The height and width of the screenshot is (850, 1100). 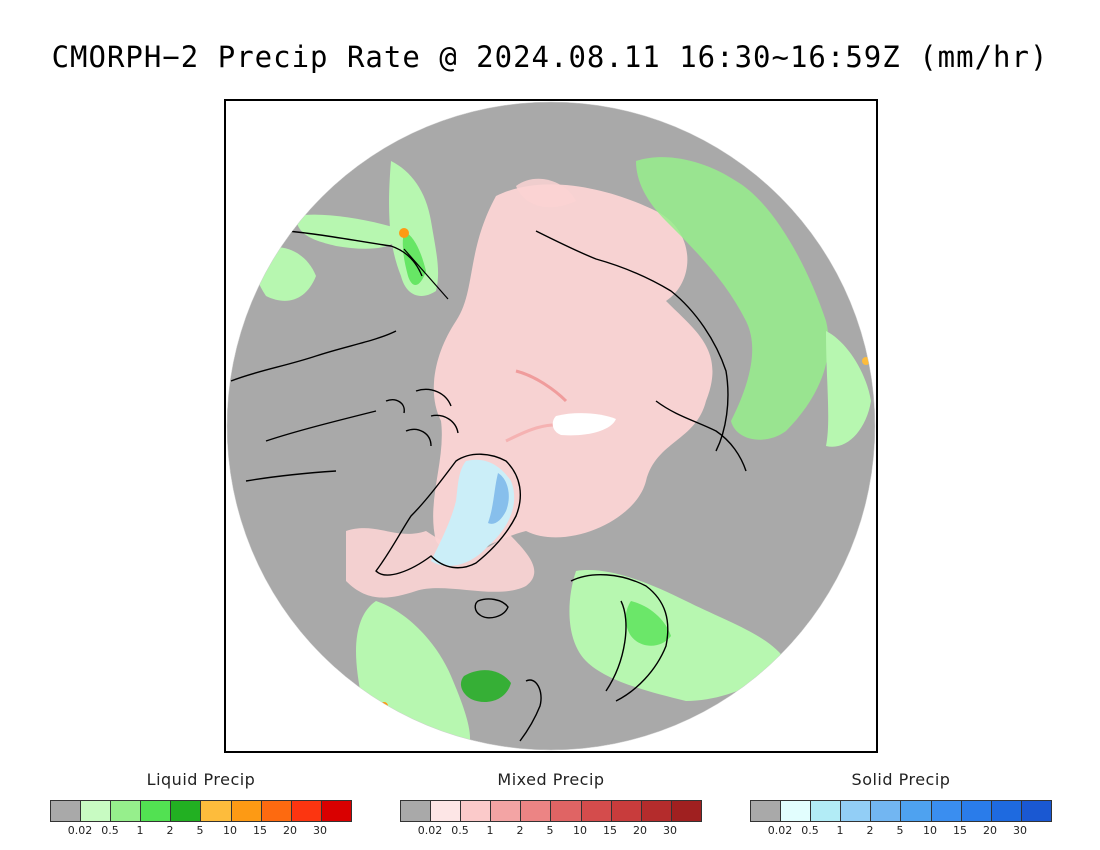 What do you see at coordinates (491, 608) in the screenshot?
I see `coastline-iceland` at bounding box center [491, 608].